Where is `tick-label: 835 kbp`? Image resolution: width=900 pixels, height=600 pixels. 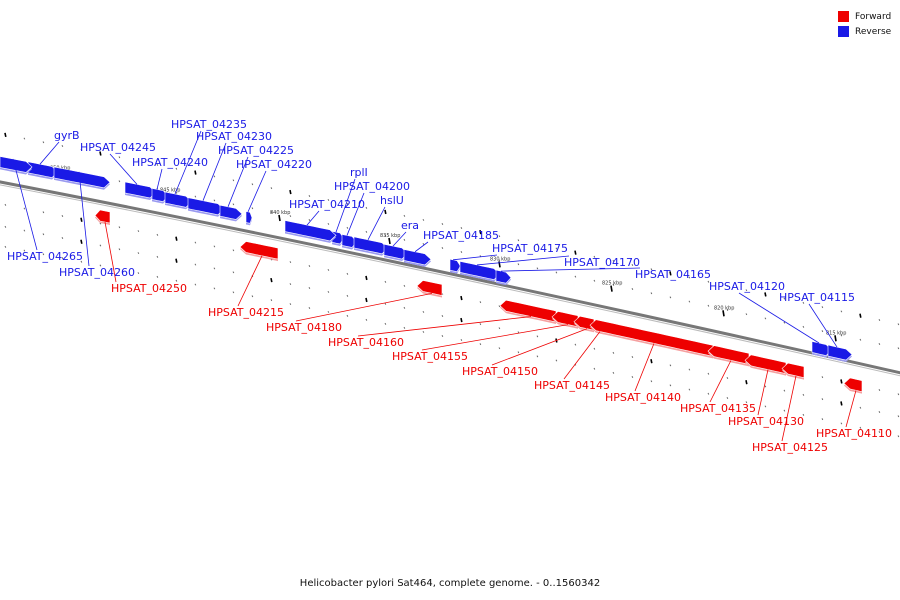
tick-label: 835 kbp is located at coordinates (390, 236).